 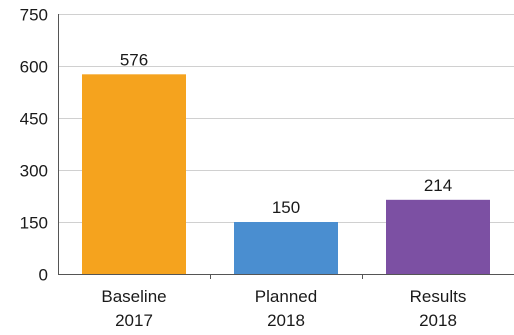 What do you see at coordinates (34, 67) in the screenshot?
I see `y-tick-label: 600` at bounding box center [34, 67].